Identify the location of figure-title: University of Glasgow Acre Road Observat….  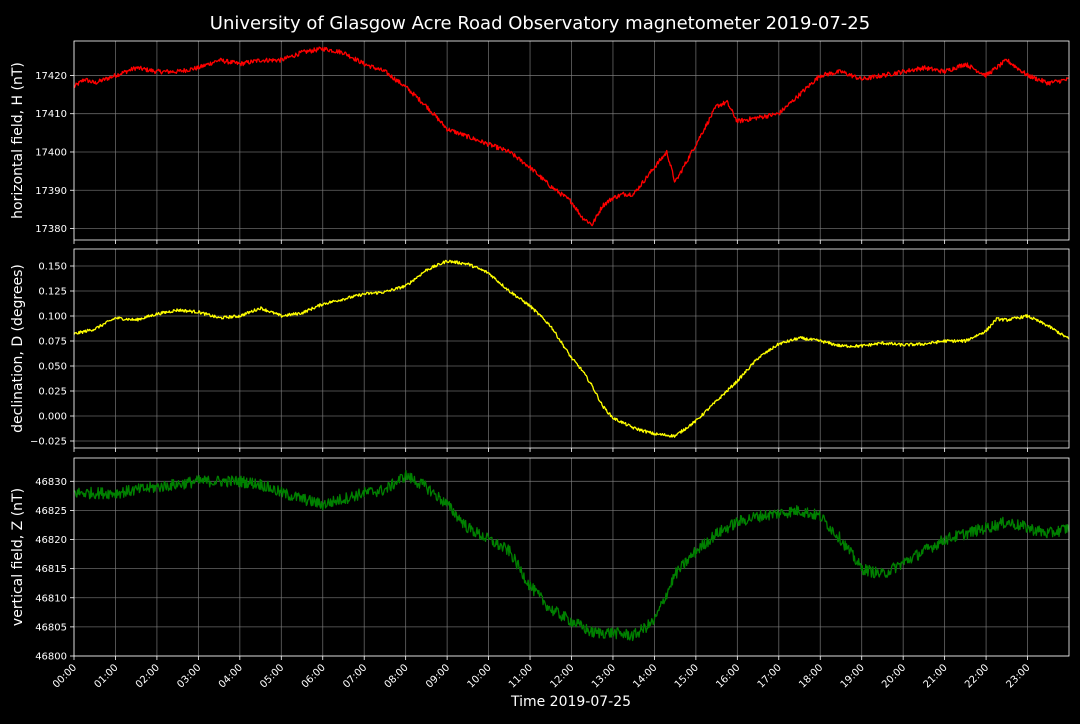
(540, 23).